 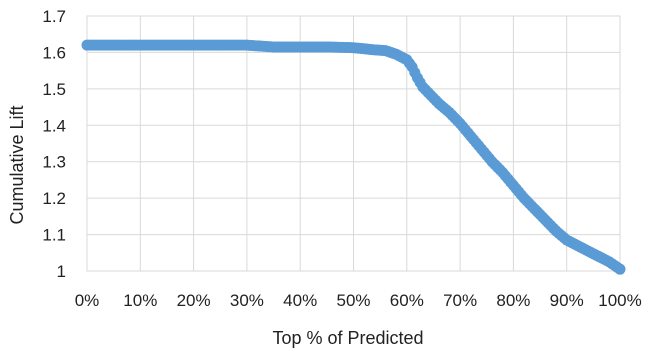 I want to click on x-tick-label: 30%, so click(x=247, y=300).